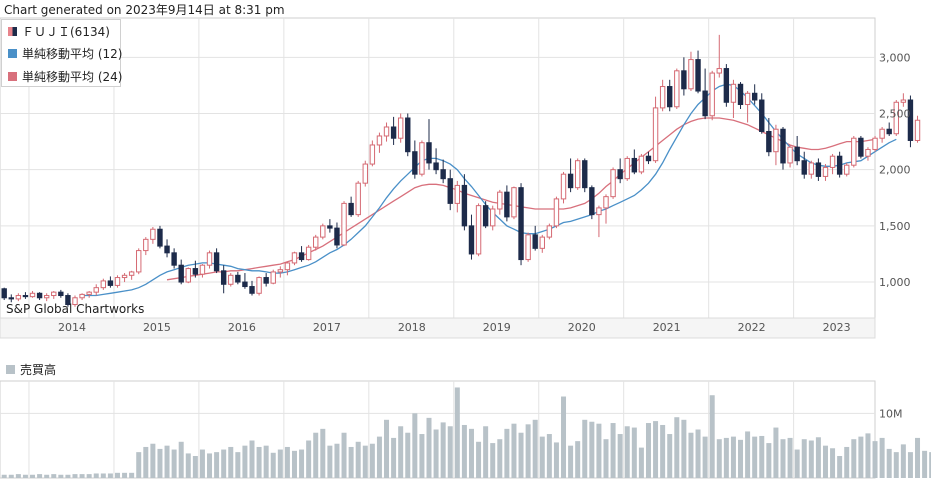  Describe the element at coordinates (31, 369) in the screenshot. I see `volume-title: 売買高` at that location.